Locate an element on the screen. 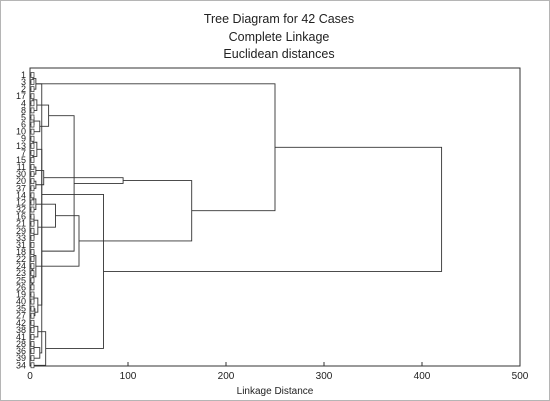 The width and height of the screenshot is (550, 401). x-tick-label: 500 is located at coordinates (520, 376).